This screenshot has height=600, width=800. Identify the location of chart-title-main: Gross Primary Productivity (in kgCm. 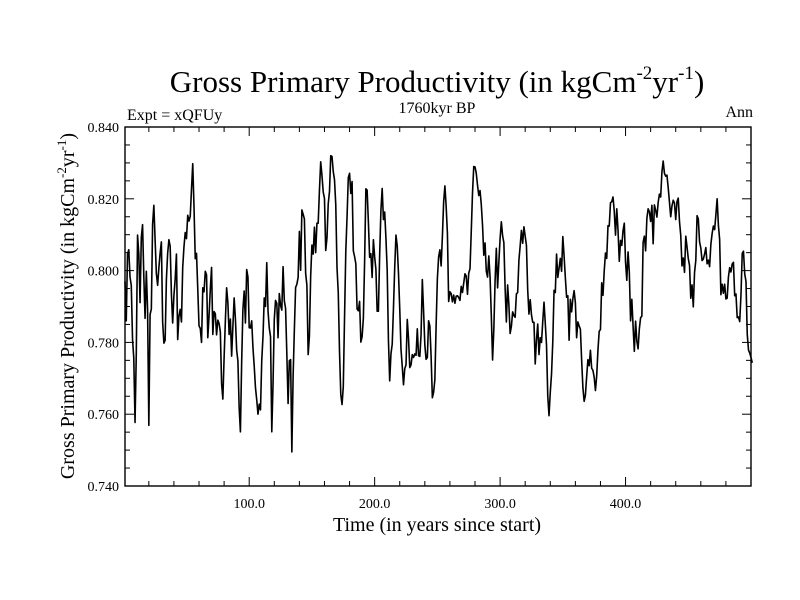
(403, 81).